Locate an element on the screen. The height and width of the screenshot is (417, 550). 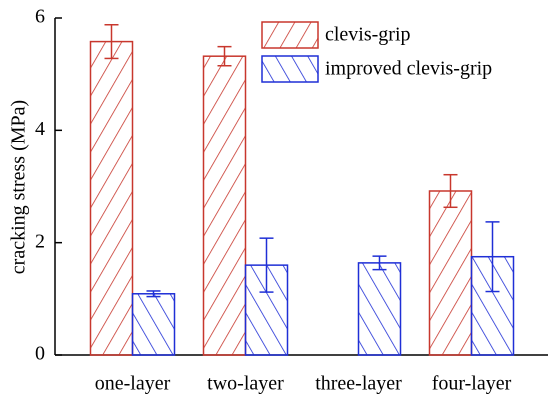
y-tick-label: 6 is located at coordinates (40, 17).